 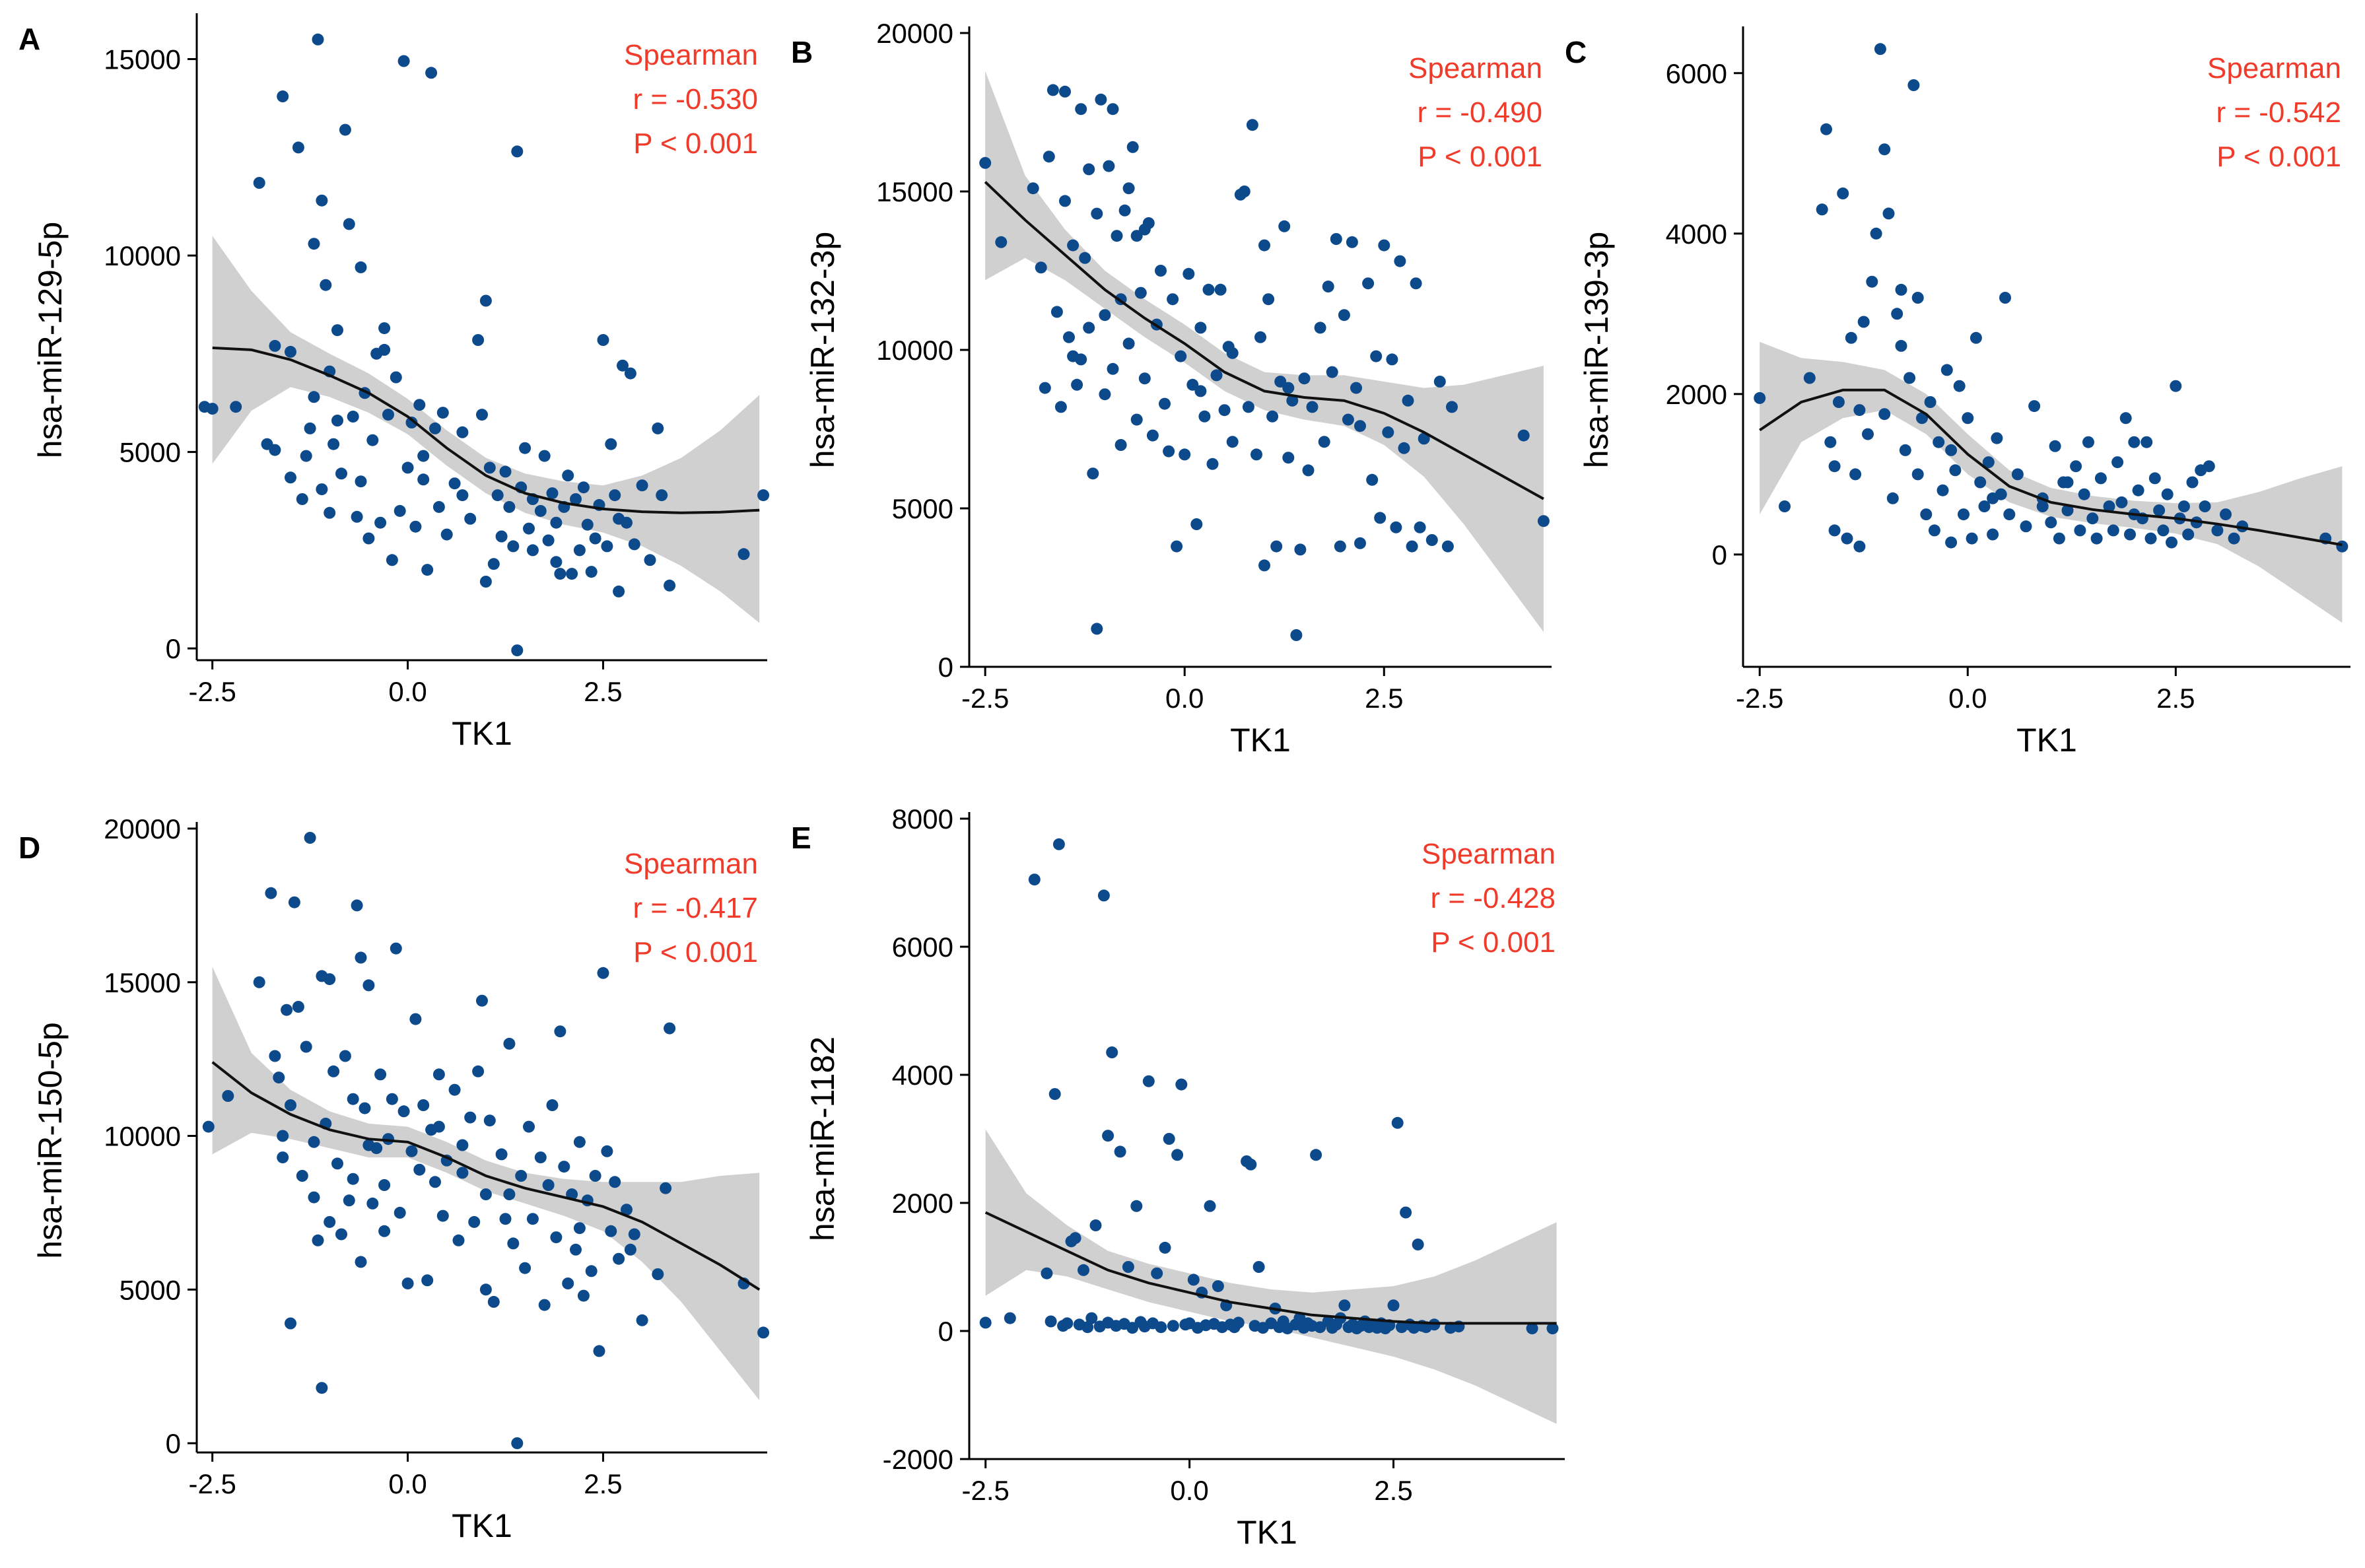 I want to click on y-tick-label: 20000, so click(x=914, y=33).